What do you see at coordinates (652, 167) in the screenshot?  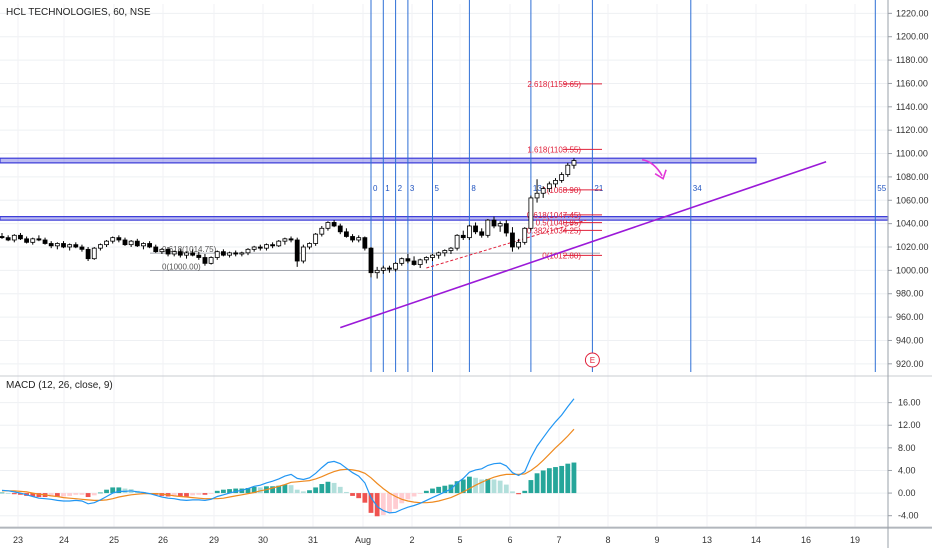 I see `downward-arrow` at bounding box center [652, 167].